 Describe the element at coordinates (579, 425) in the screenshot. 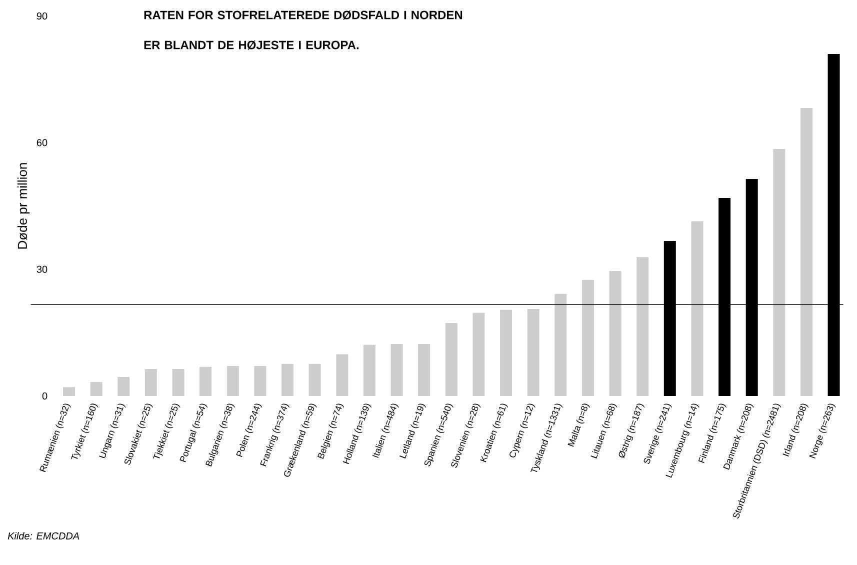

I see `x-tick-label: Malta (n=8)` at that location.